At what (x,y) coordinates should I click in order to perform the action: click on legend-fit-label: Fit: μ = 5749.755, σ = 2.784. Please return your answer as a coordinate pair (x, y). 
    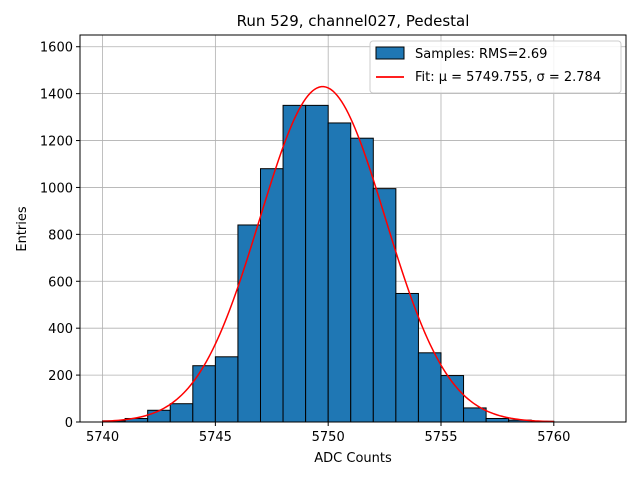
    Looking at the image, I should click on (508, 77).